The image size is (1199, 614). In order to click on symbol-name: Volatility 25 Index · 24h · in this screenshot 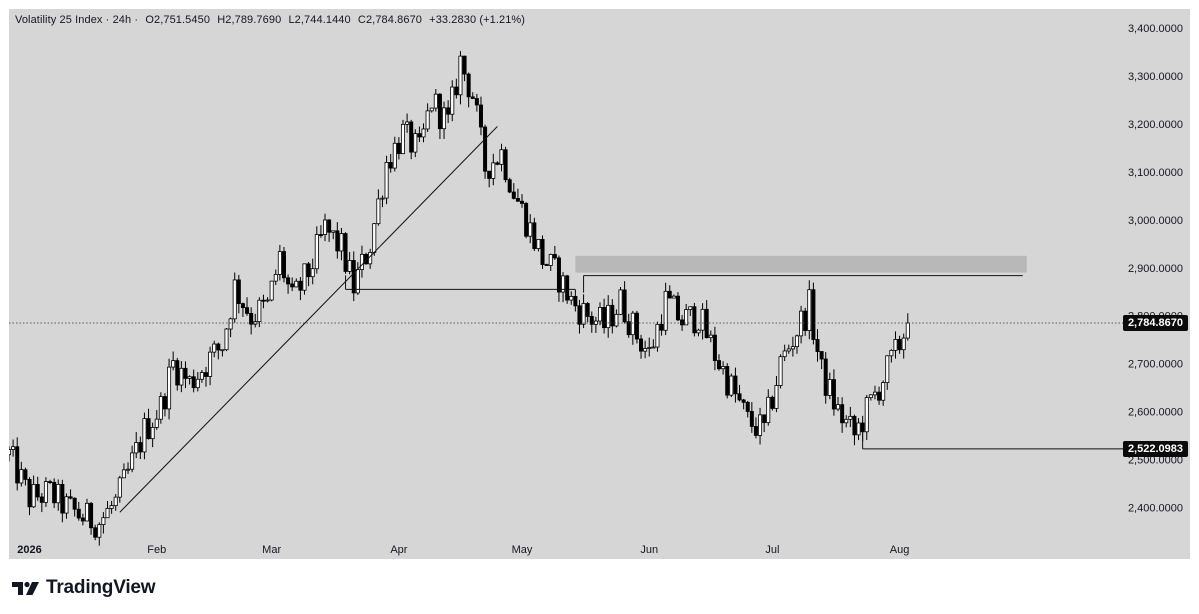, I will do `click(77, 20)`.